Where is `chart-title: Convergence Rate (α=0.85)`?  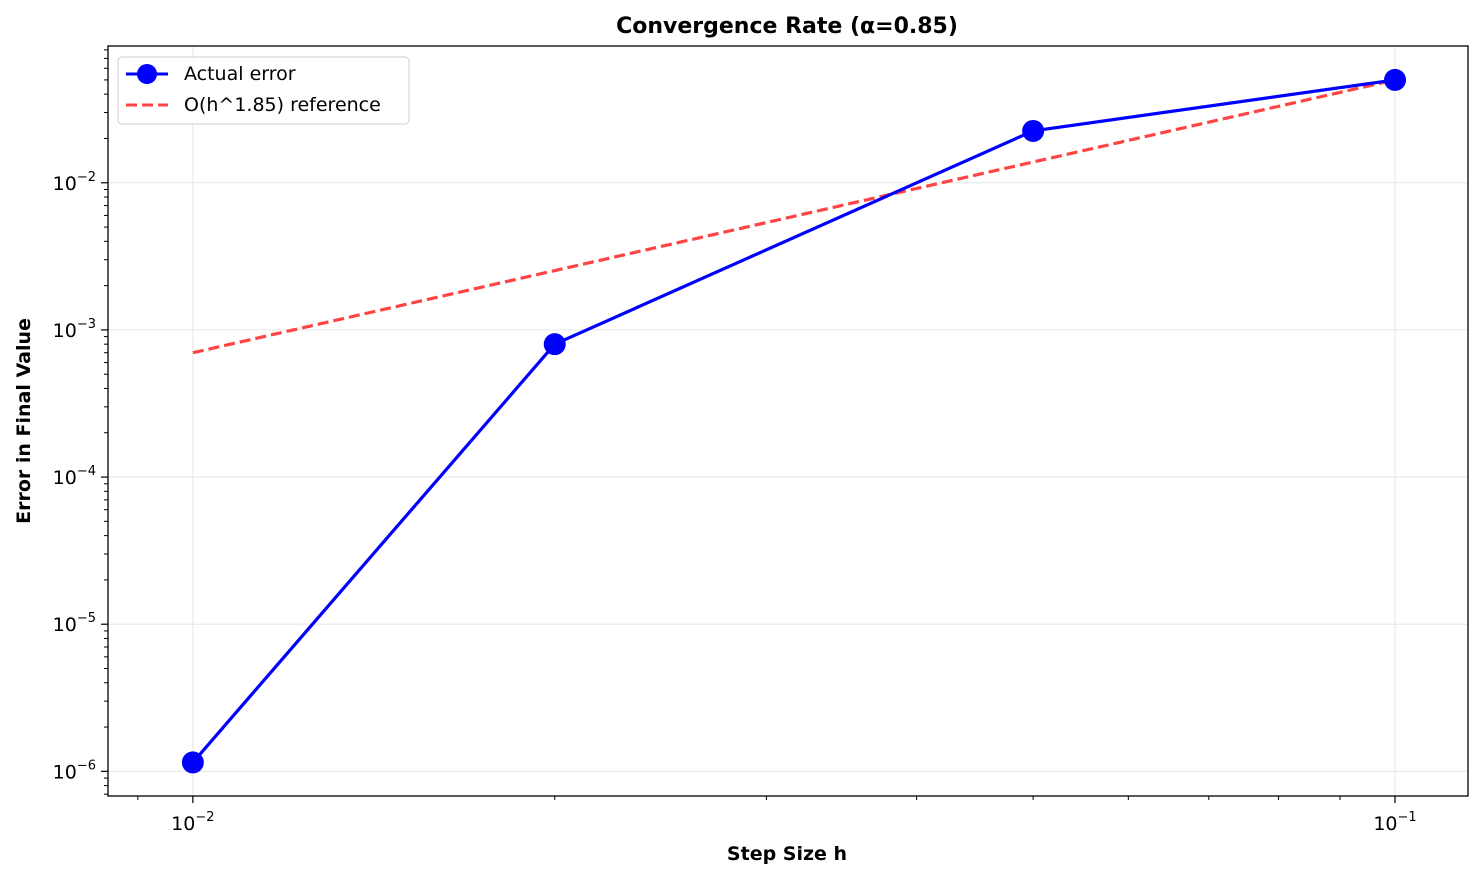
chart-title: Convergence Rate (α=0.85) is located at coordinates (787, 26).